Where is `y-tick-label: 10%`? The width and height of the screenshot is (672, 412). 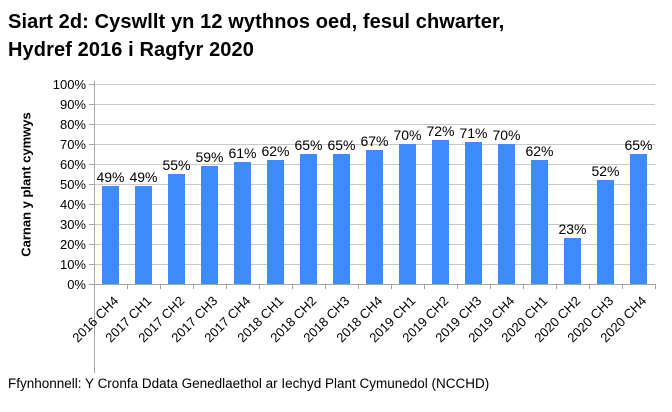 y-tick-label: 10% is located at coordinates (72, 264).